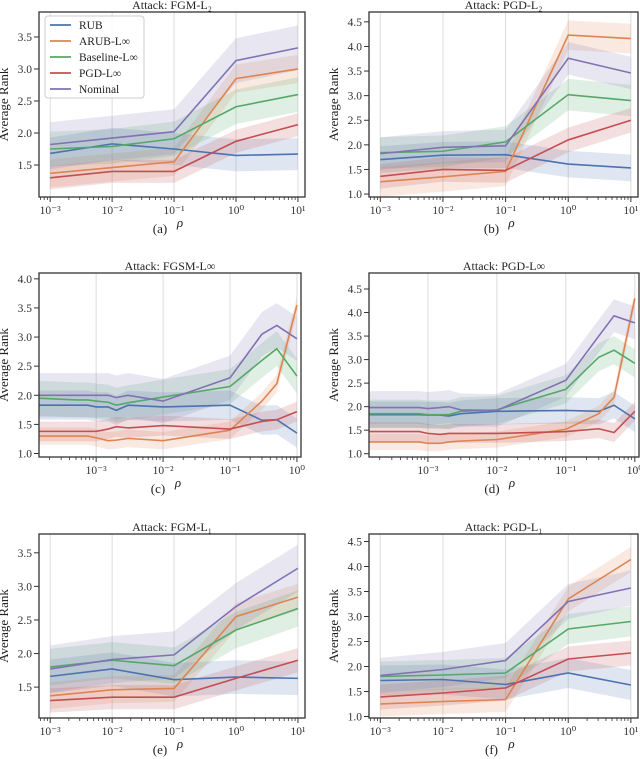 The width and height of the screenshot is (640, 759). What do you see at coordinates (504, 527) in the screenshot?
I see `subplot-title: Attack: PGD-L₁` at bounding box center [504, 527].